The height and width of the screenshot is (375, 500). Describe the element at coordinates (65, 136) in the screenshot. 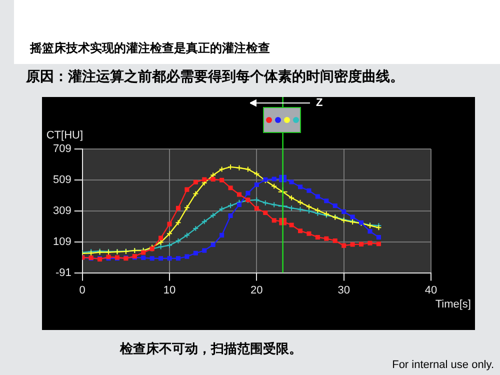

I see `y-axis-title: CT[HU]` at that location.